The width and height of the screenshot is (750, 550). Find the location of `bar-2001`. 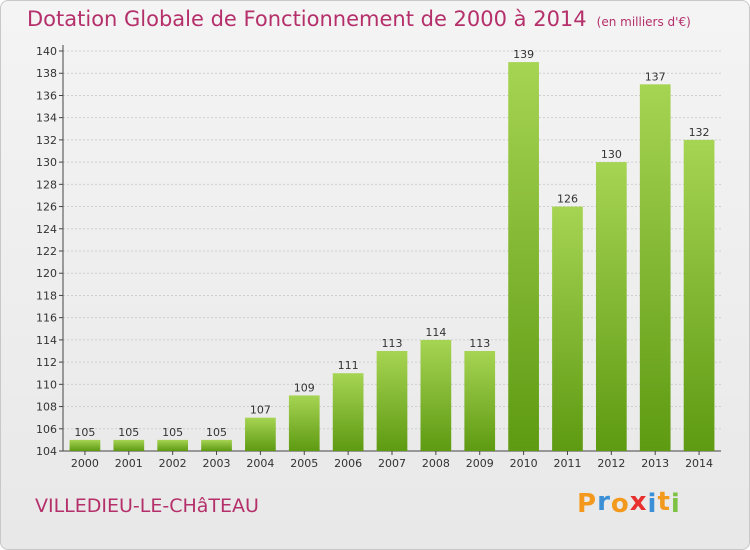

bar-2001 is located at coordinates (129, 445).